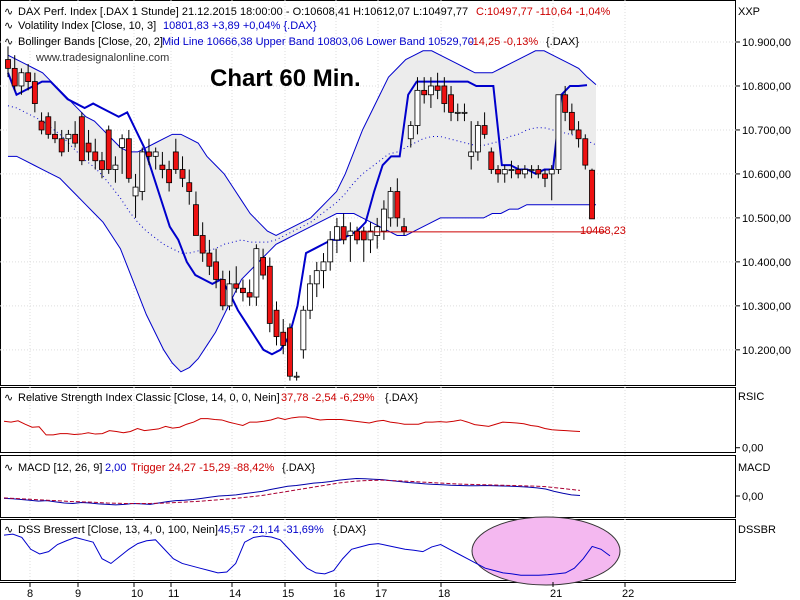 This screenshot has width=800, height=600. Describe the element at coordinates (752, 497) in the screenshot. I see `macd-tick-label: 0,00` at that location.